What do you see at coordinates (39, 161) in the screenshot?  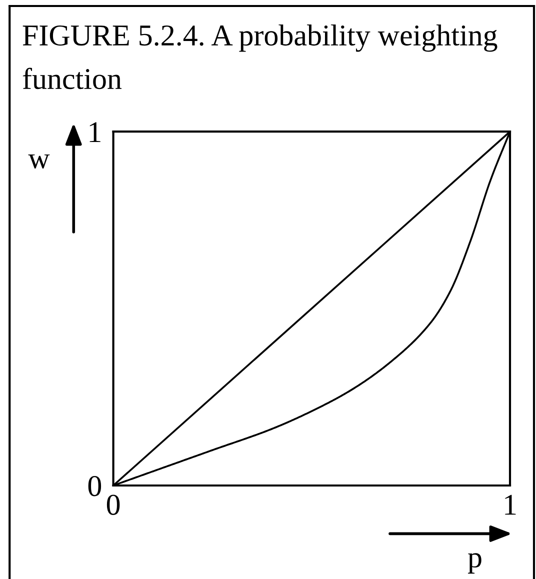 I see `y-axis-title: w` at bounding box center [39, 161].